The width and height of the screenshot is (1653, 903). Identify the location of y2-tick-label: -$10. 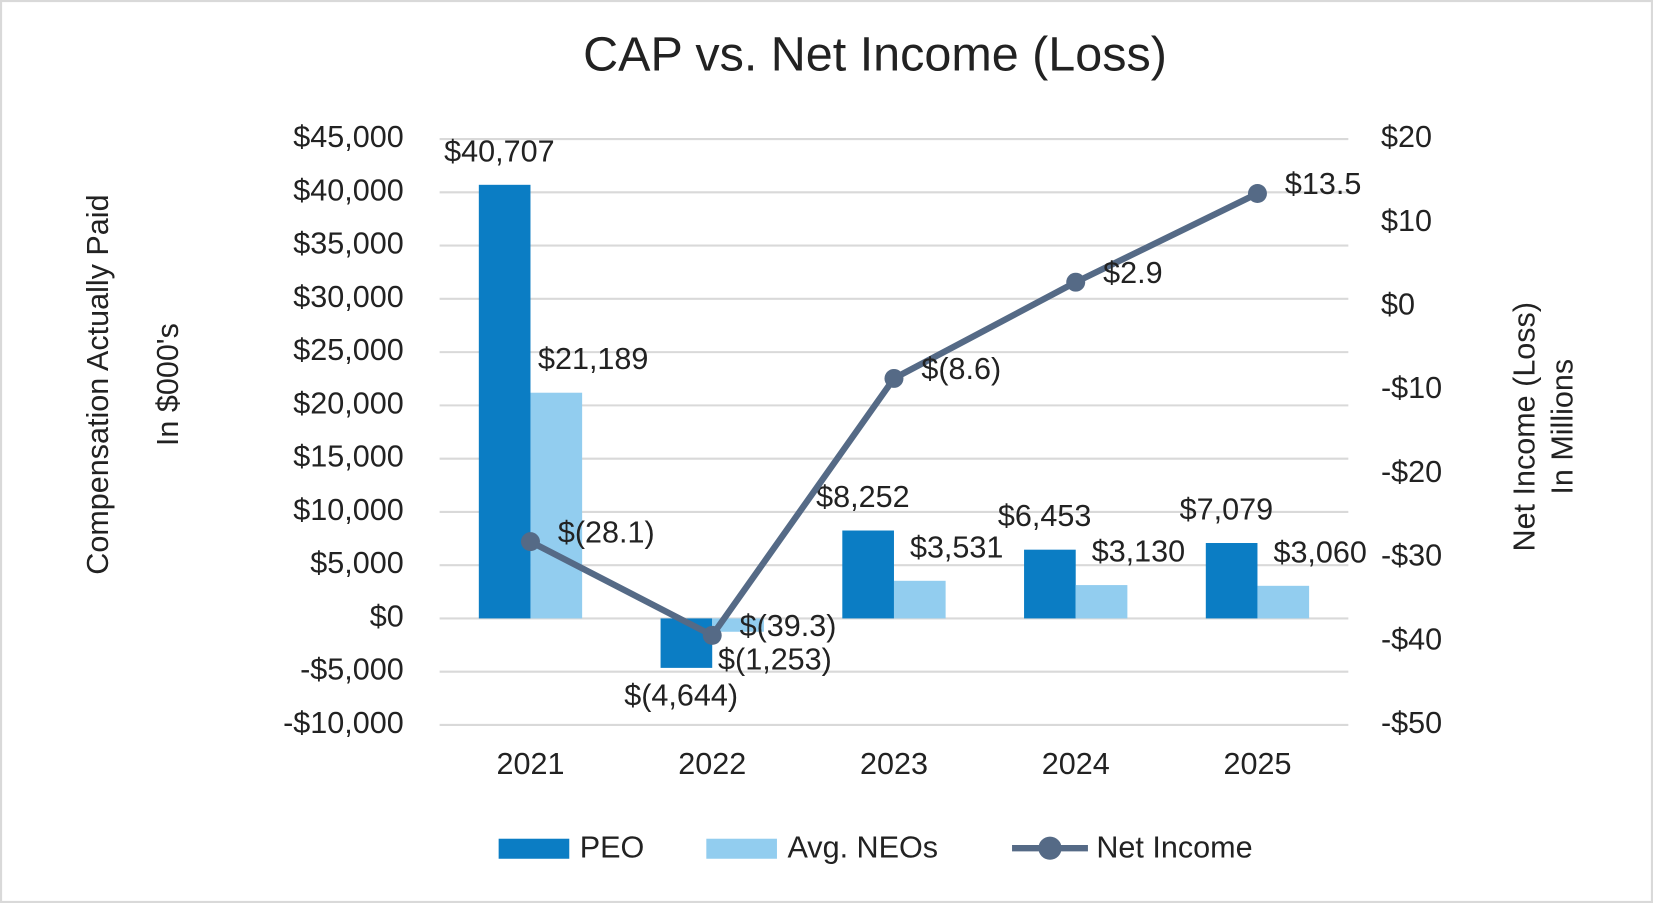
(1411, 388).